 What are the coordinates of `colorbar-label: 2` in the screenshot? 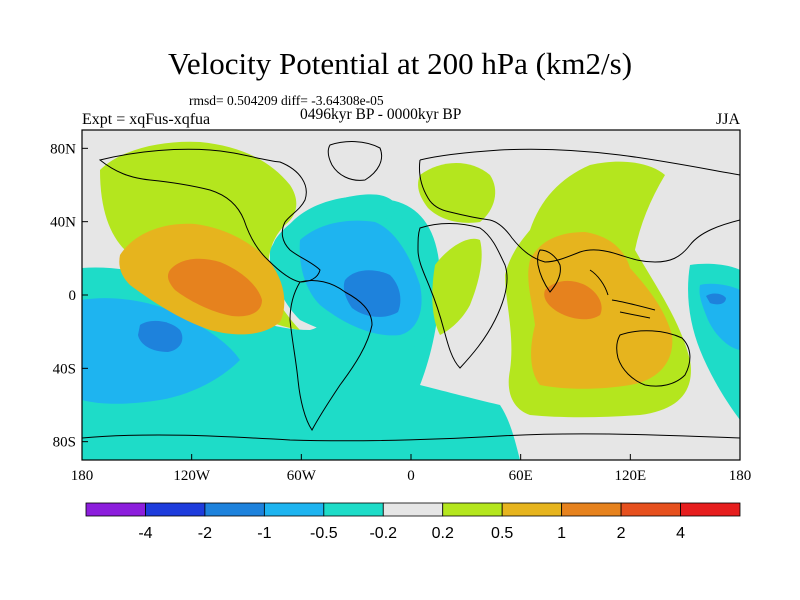 It's located at (621, 533).